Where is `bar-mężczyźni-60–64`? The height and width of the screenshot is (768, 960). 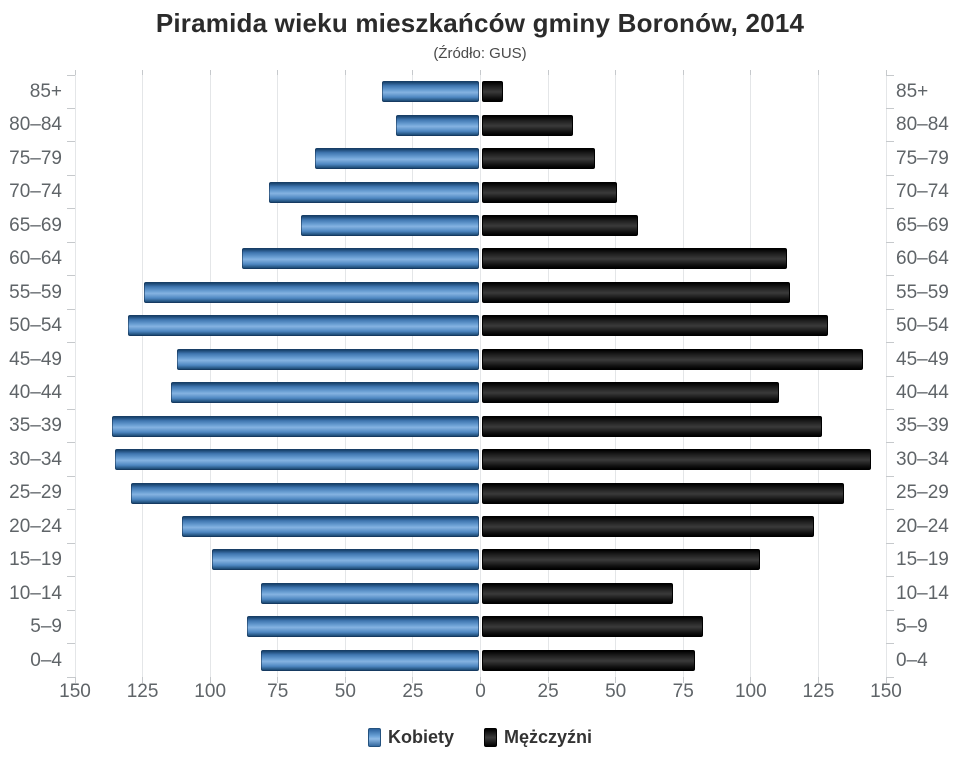
bar-mężczyźni-60–64 is located at coordinates (634, 259).